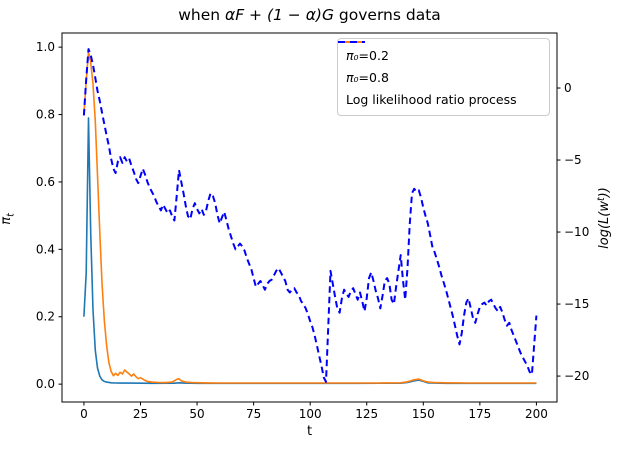  Describe the element at coordinates (423, 414) in the screenshot. I see `x-tick-label: 150` at that location.